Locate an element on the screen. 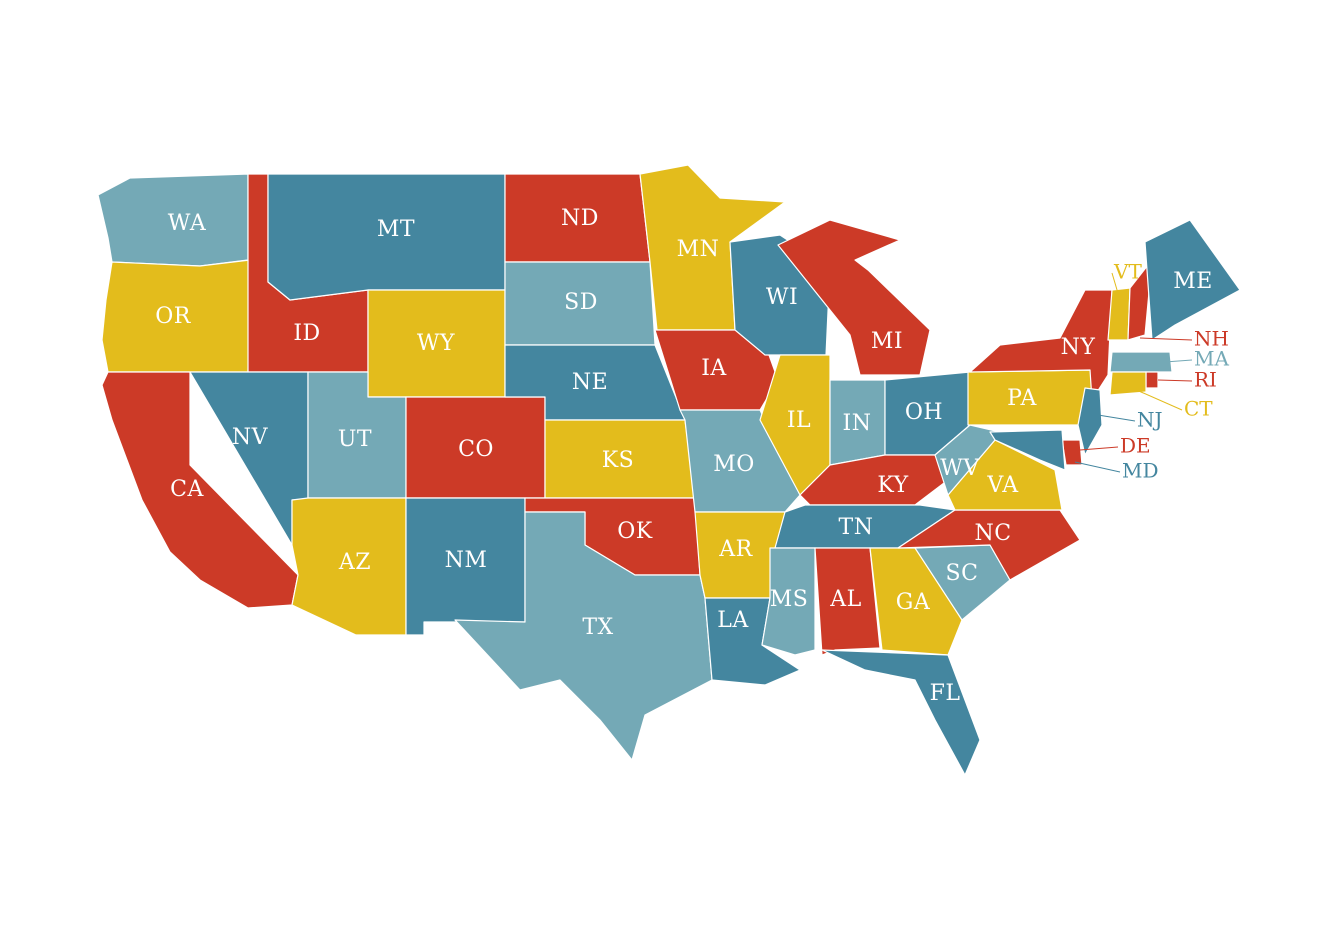 Image resolution: width=1320 pixels, height=933 pixels. state-label-tn: TN is located at coordinates (856, 527).